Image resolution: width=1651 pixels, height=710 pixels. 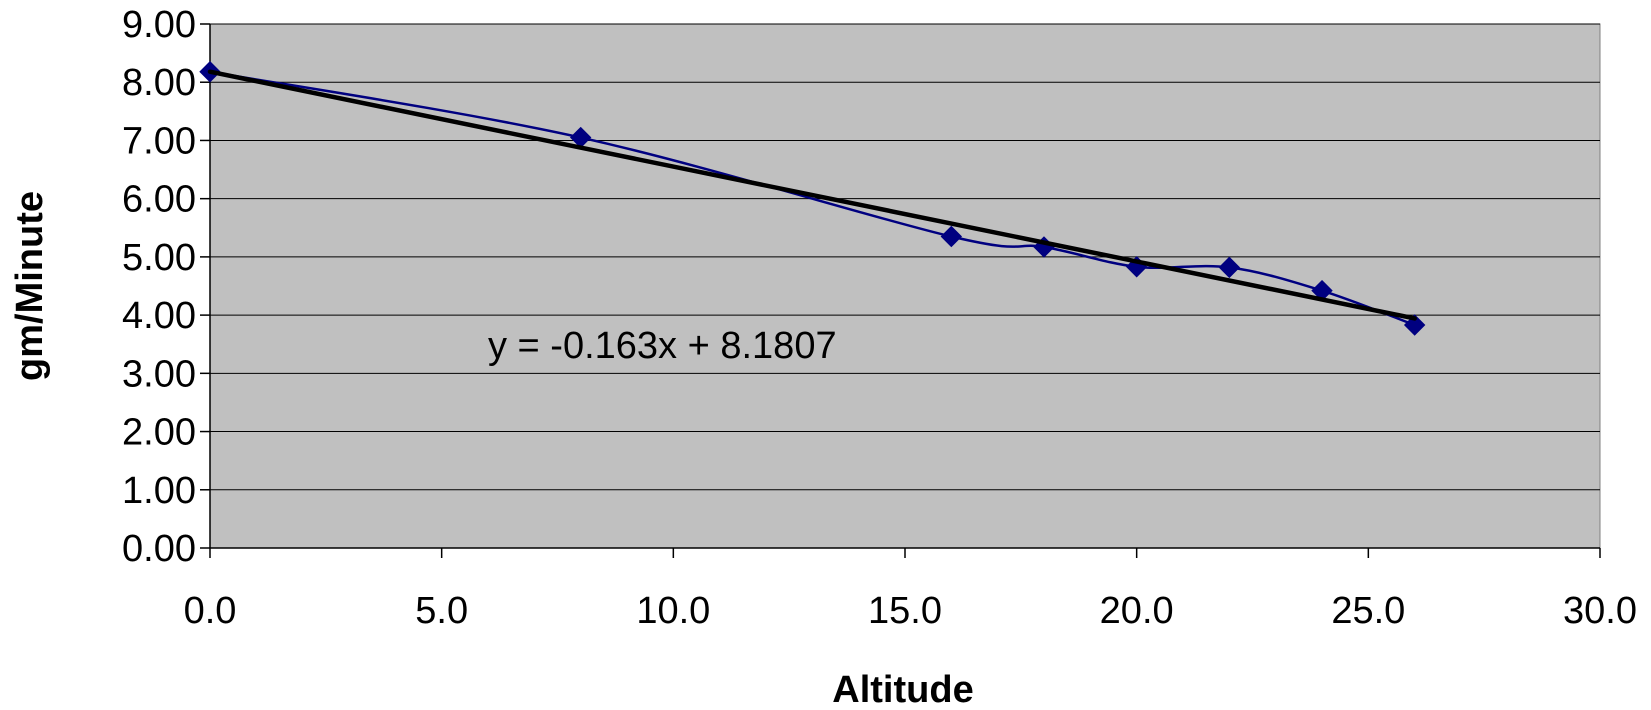 I want to click on y-tick-label: 0.00, so click(x=159, y=549).